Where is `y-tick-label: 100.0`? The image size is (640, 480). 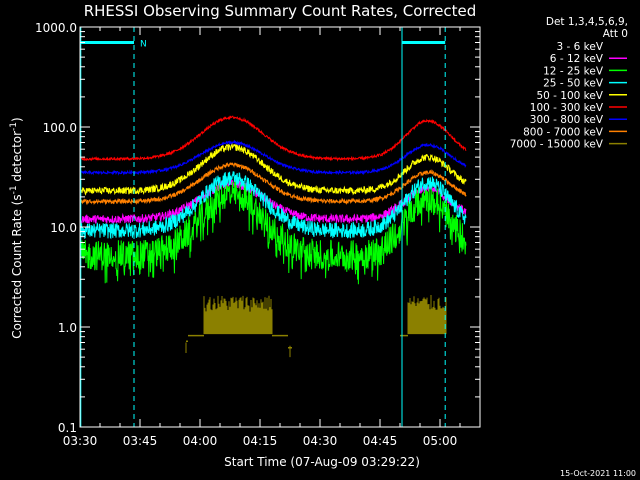 y-tick-label: 100.0 is located at coordinates (60, 128).